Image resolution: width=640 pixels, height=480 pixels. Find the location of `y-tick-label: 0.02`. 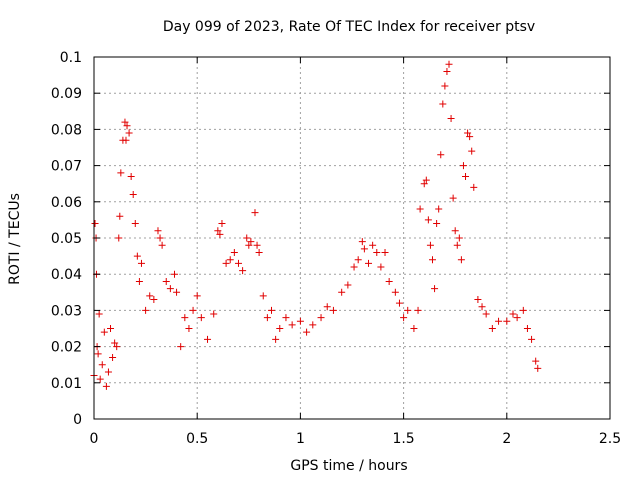

y-tick-label: 0.02 is located at coordinates (66, 348).